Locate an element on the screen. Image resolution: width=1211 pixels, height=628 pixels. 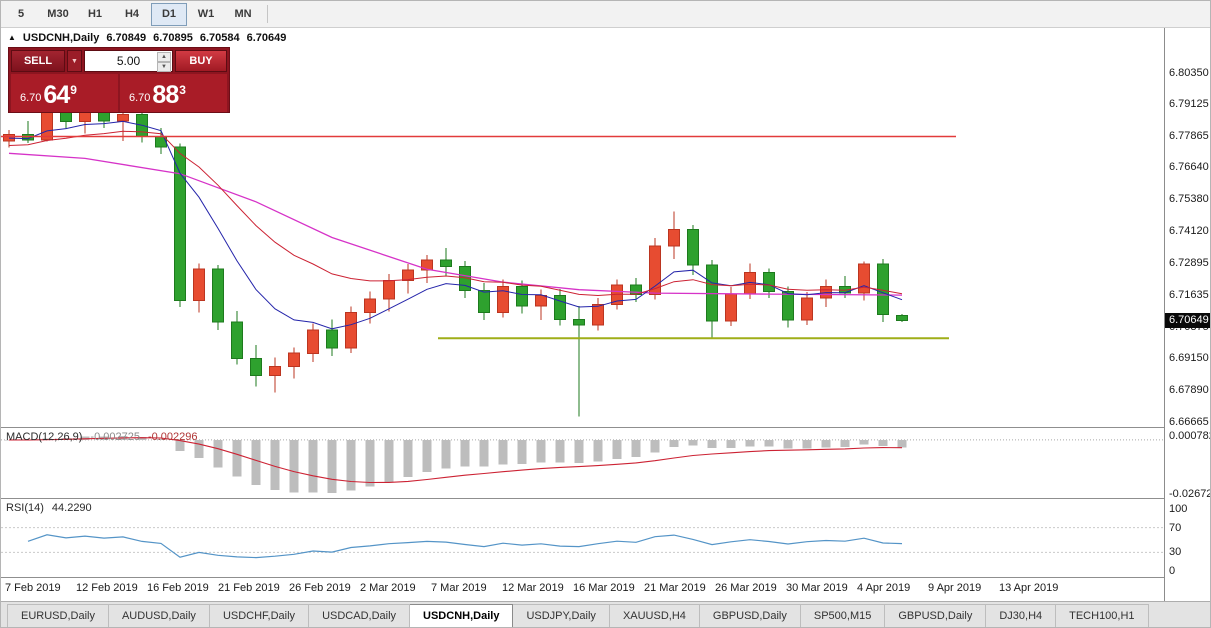
ohlc-low-value: 6.70584 is located at coordinates (219, 38).